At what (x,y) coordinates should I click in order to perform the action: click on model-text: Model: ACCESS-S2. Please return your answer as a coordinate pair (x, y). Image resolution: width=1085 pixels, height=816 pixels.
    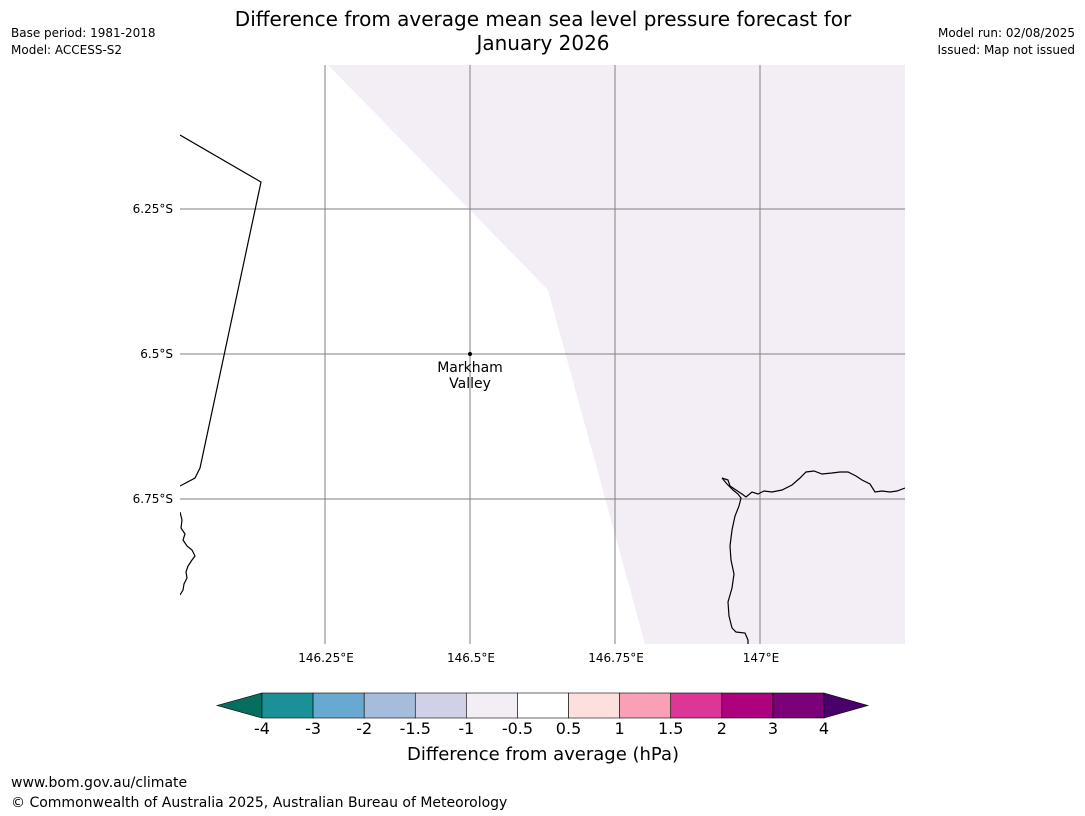
    Looking at the image, I should click on (67, 50).